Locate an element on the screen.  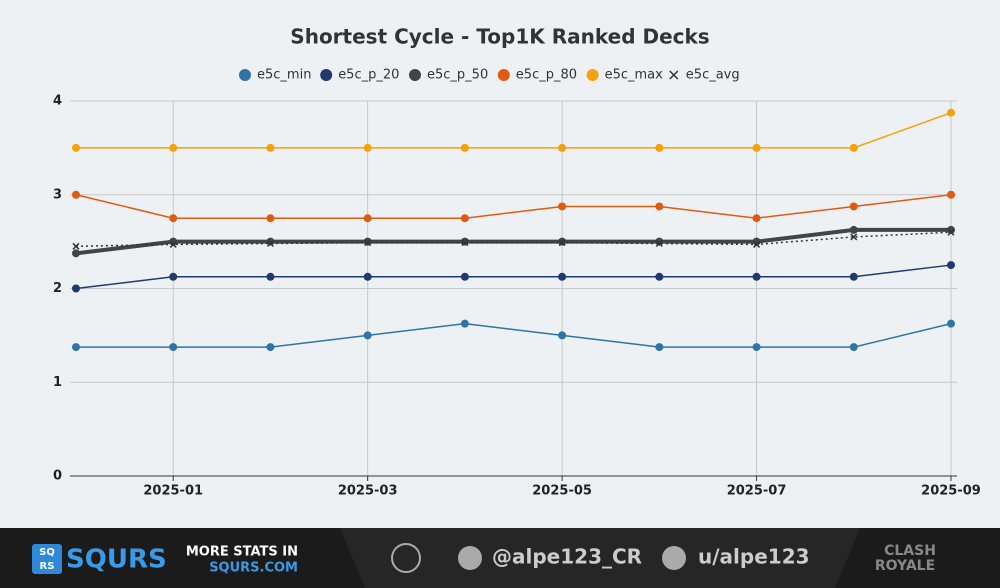
logo-text: SQURS is located at coordinates (116, 560).